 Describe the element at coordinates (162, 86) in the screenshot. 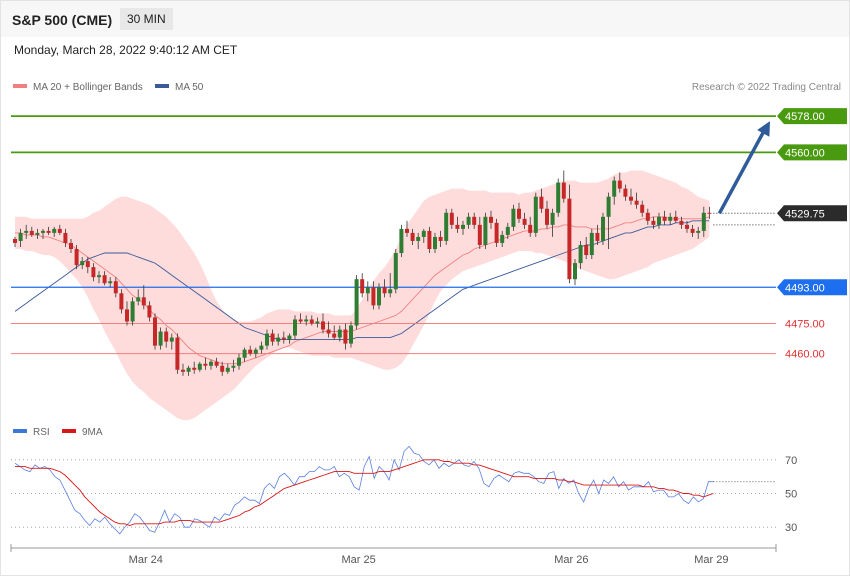

I see `ma50-legend-swatch` at that location.